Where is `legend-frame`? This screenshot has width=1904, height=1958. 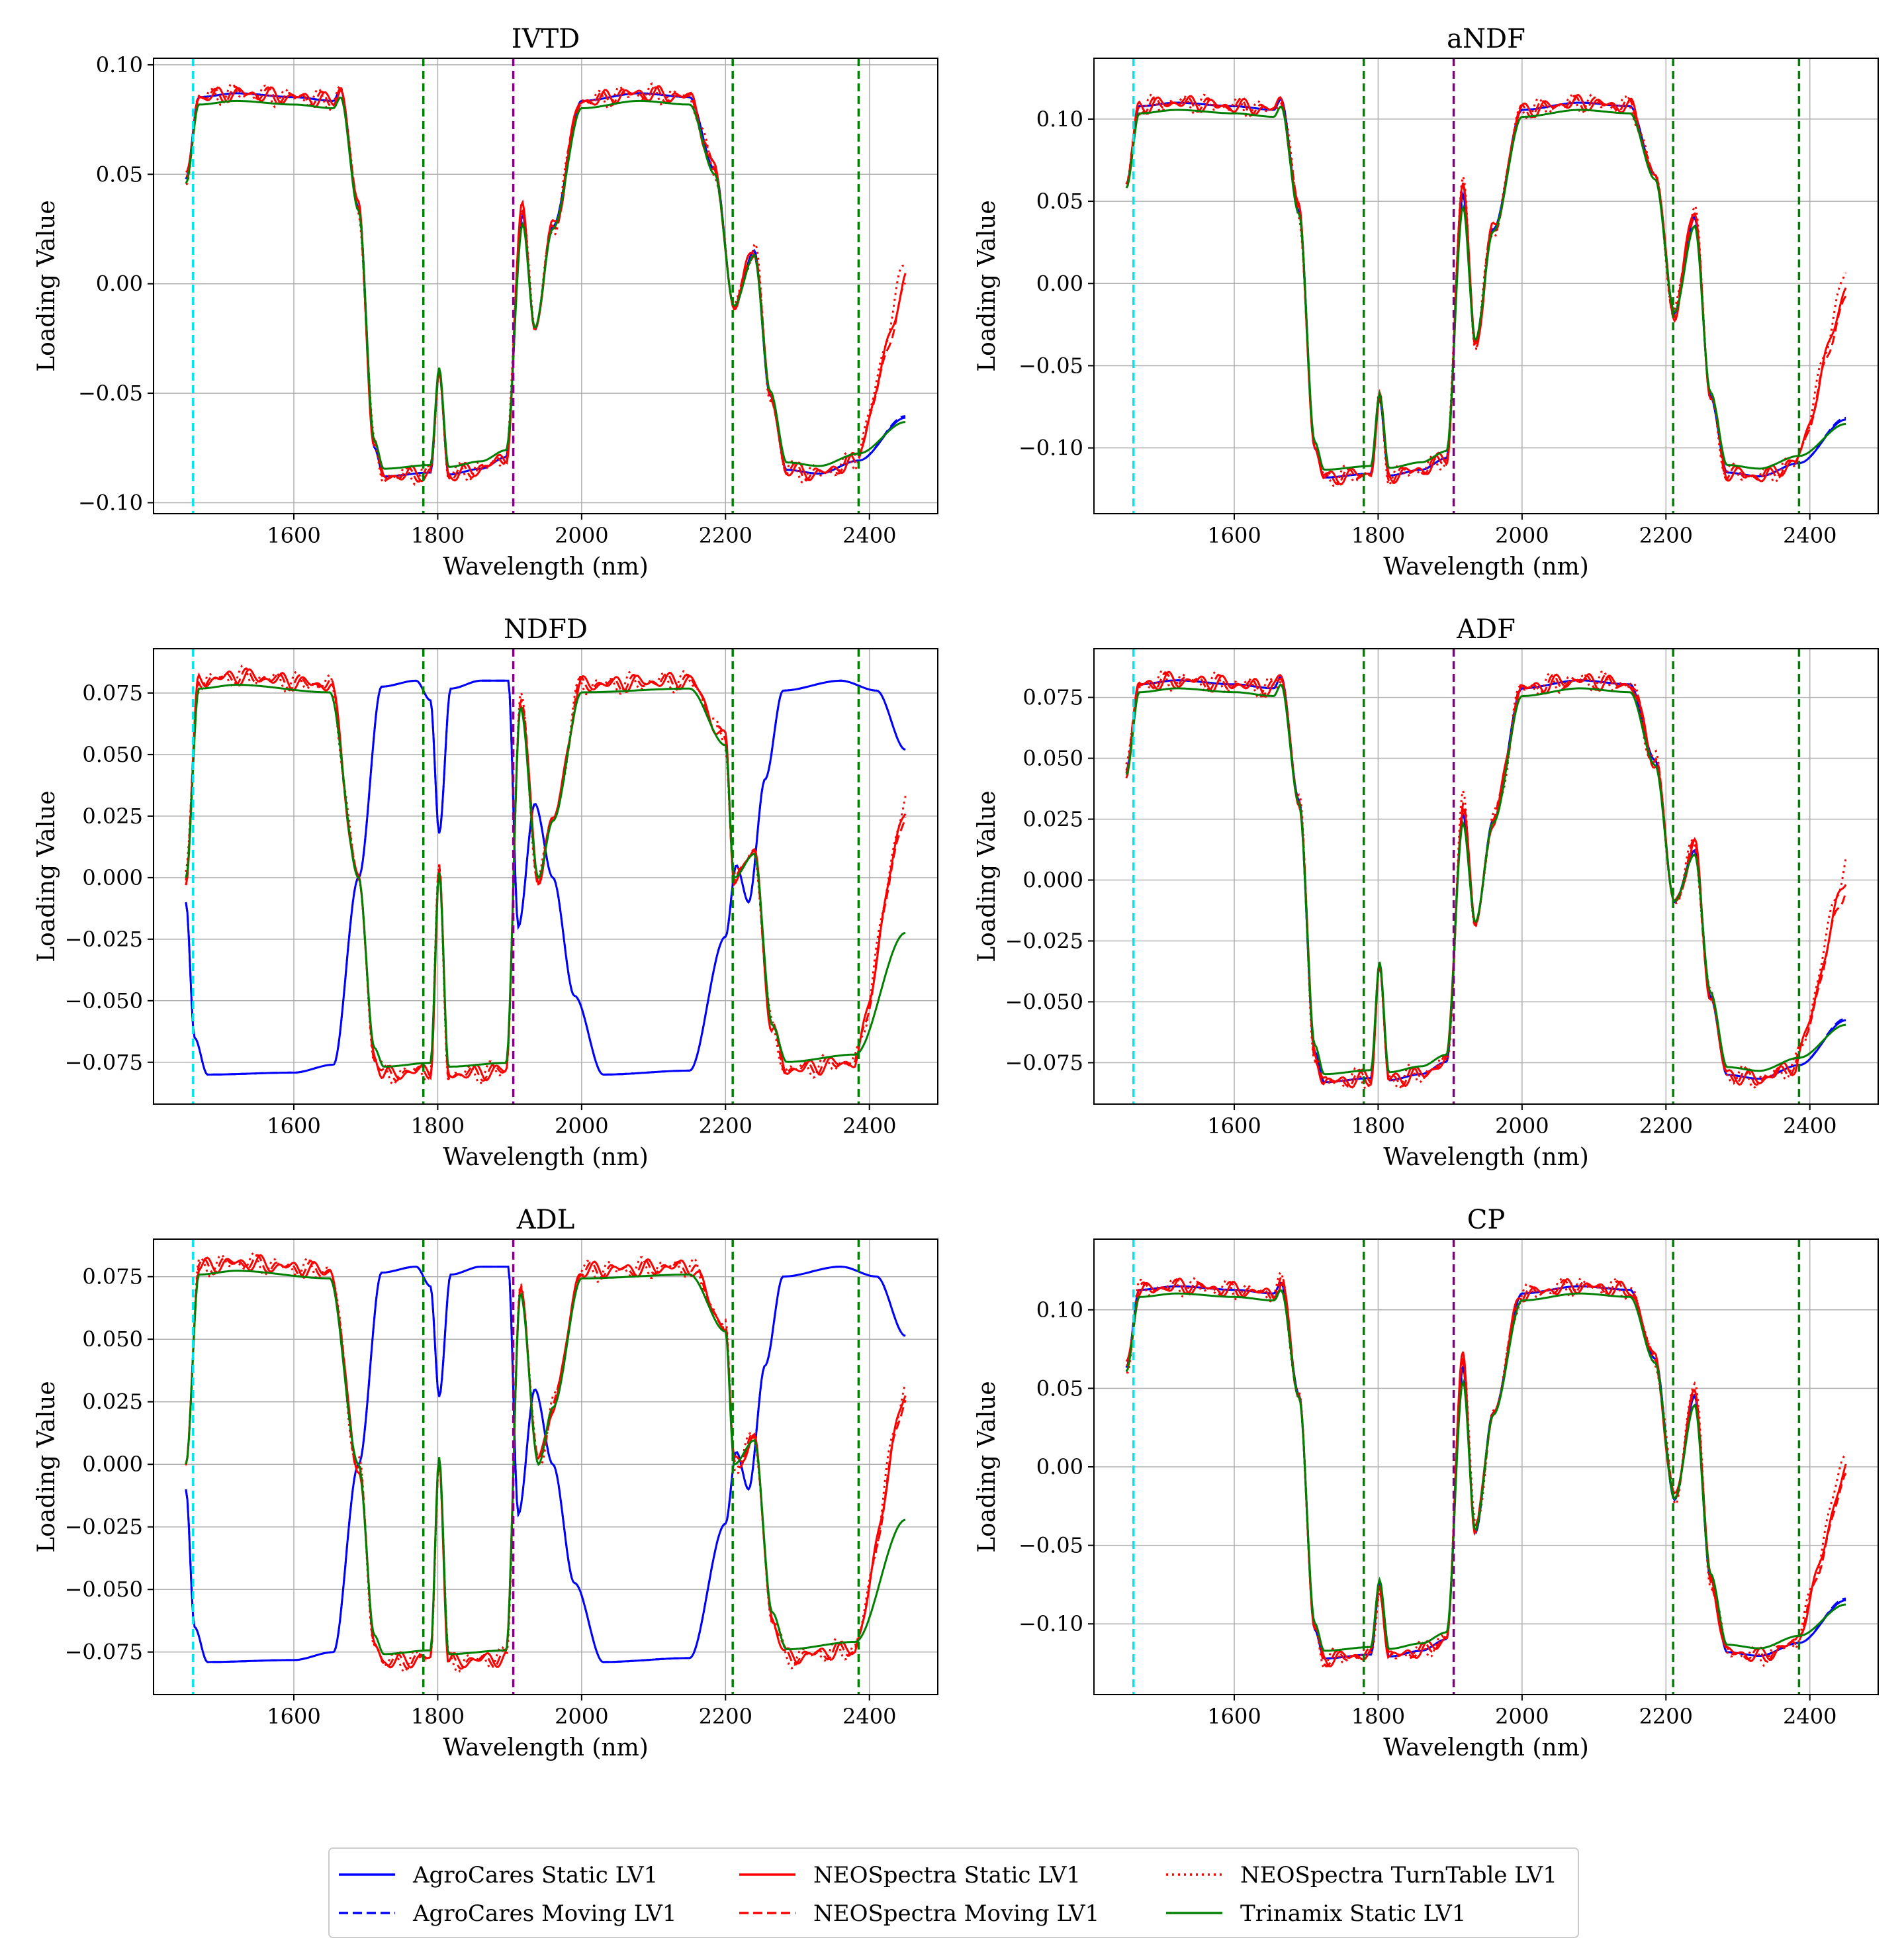
legend-frame is located at coordinates (953, 1892).